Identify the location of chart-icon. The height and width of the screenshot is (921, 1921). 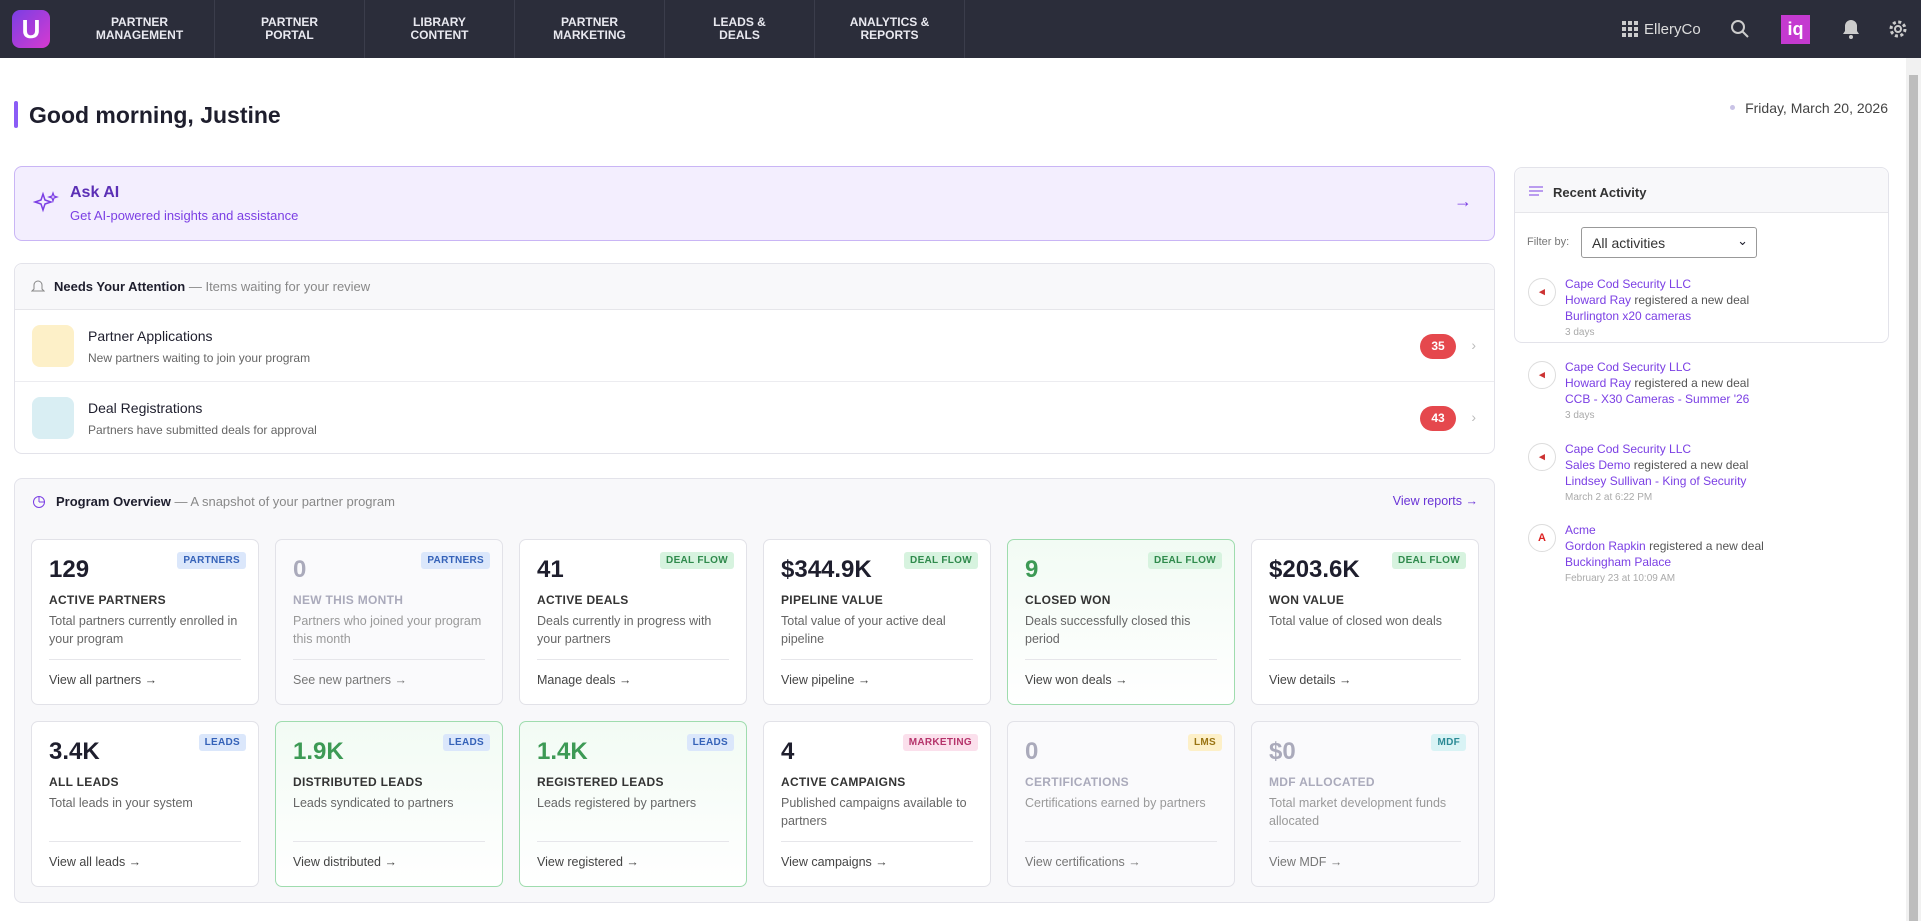
(39, 502).